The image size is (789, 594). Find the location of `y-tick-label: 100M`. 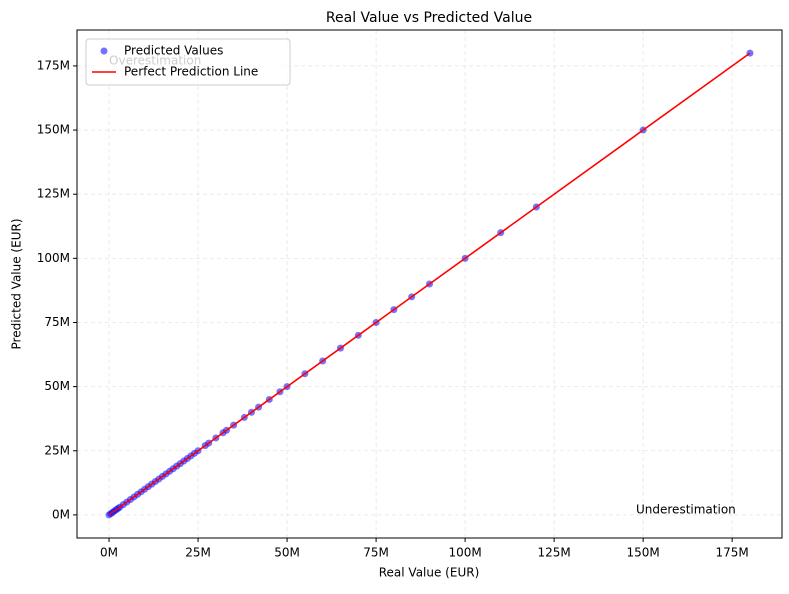

y-tick-label: 100M is located at coordinates (53, 258).